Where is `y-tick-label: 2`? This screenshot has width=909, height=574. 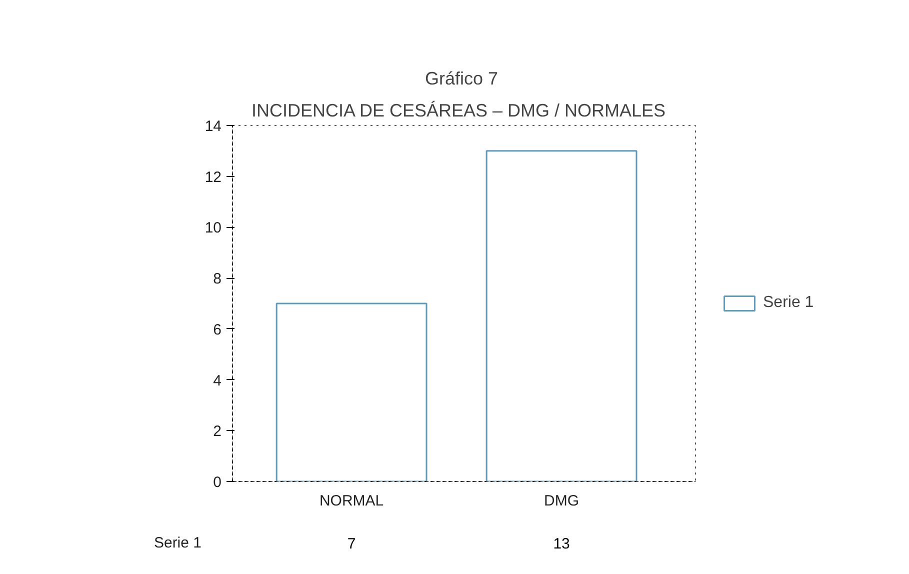 y-tick-label: 2 is located at coordinates (217, 431).